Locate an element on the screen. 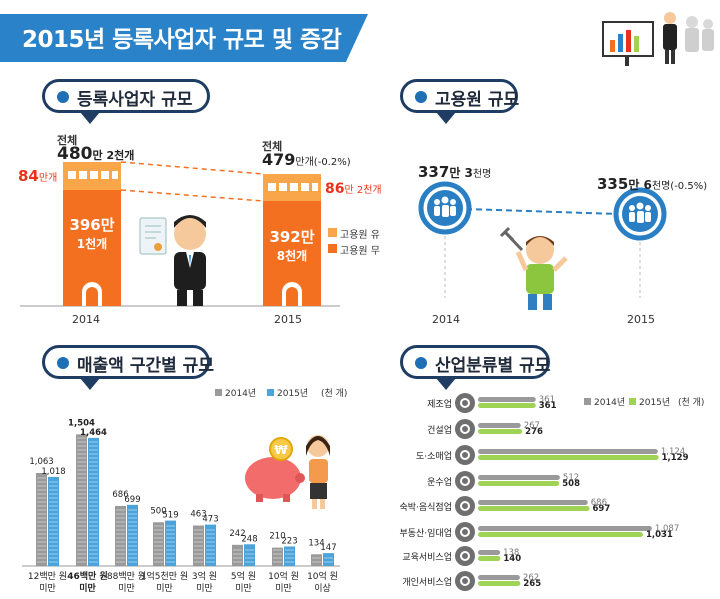 Image resolution: width=720 pixels, height=599 pixels. businessman-illustration is located at coordinates (172, 260).